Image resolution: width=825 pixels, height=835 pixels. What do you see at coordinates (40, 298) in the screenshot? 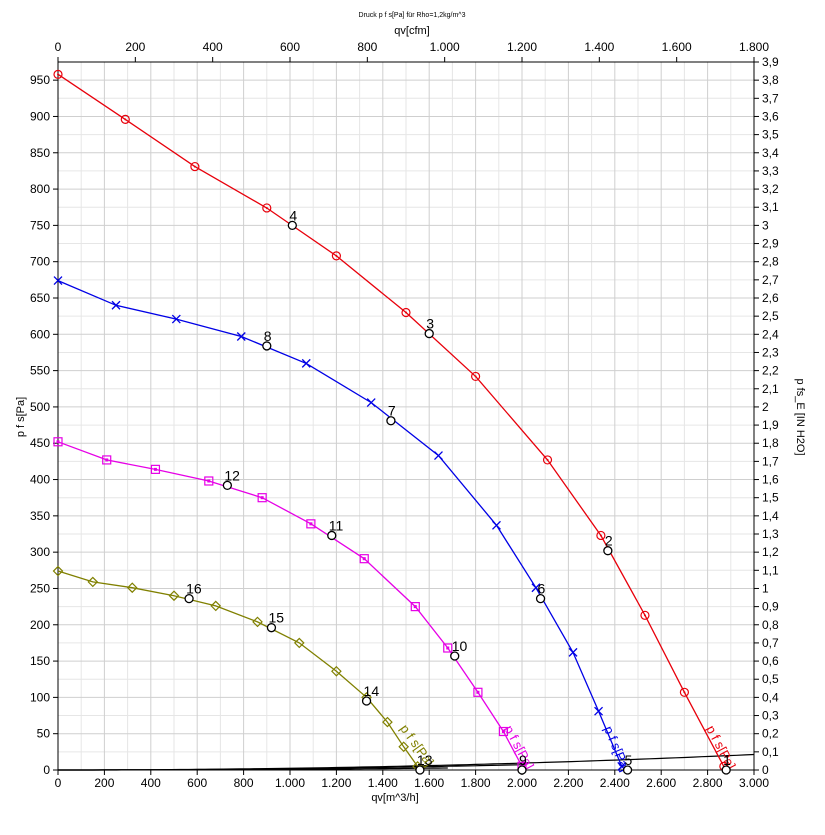
I see `y-tick-label: 650` at bounding box center [40, 298].